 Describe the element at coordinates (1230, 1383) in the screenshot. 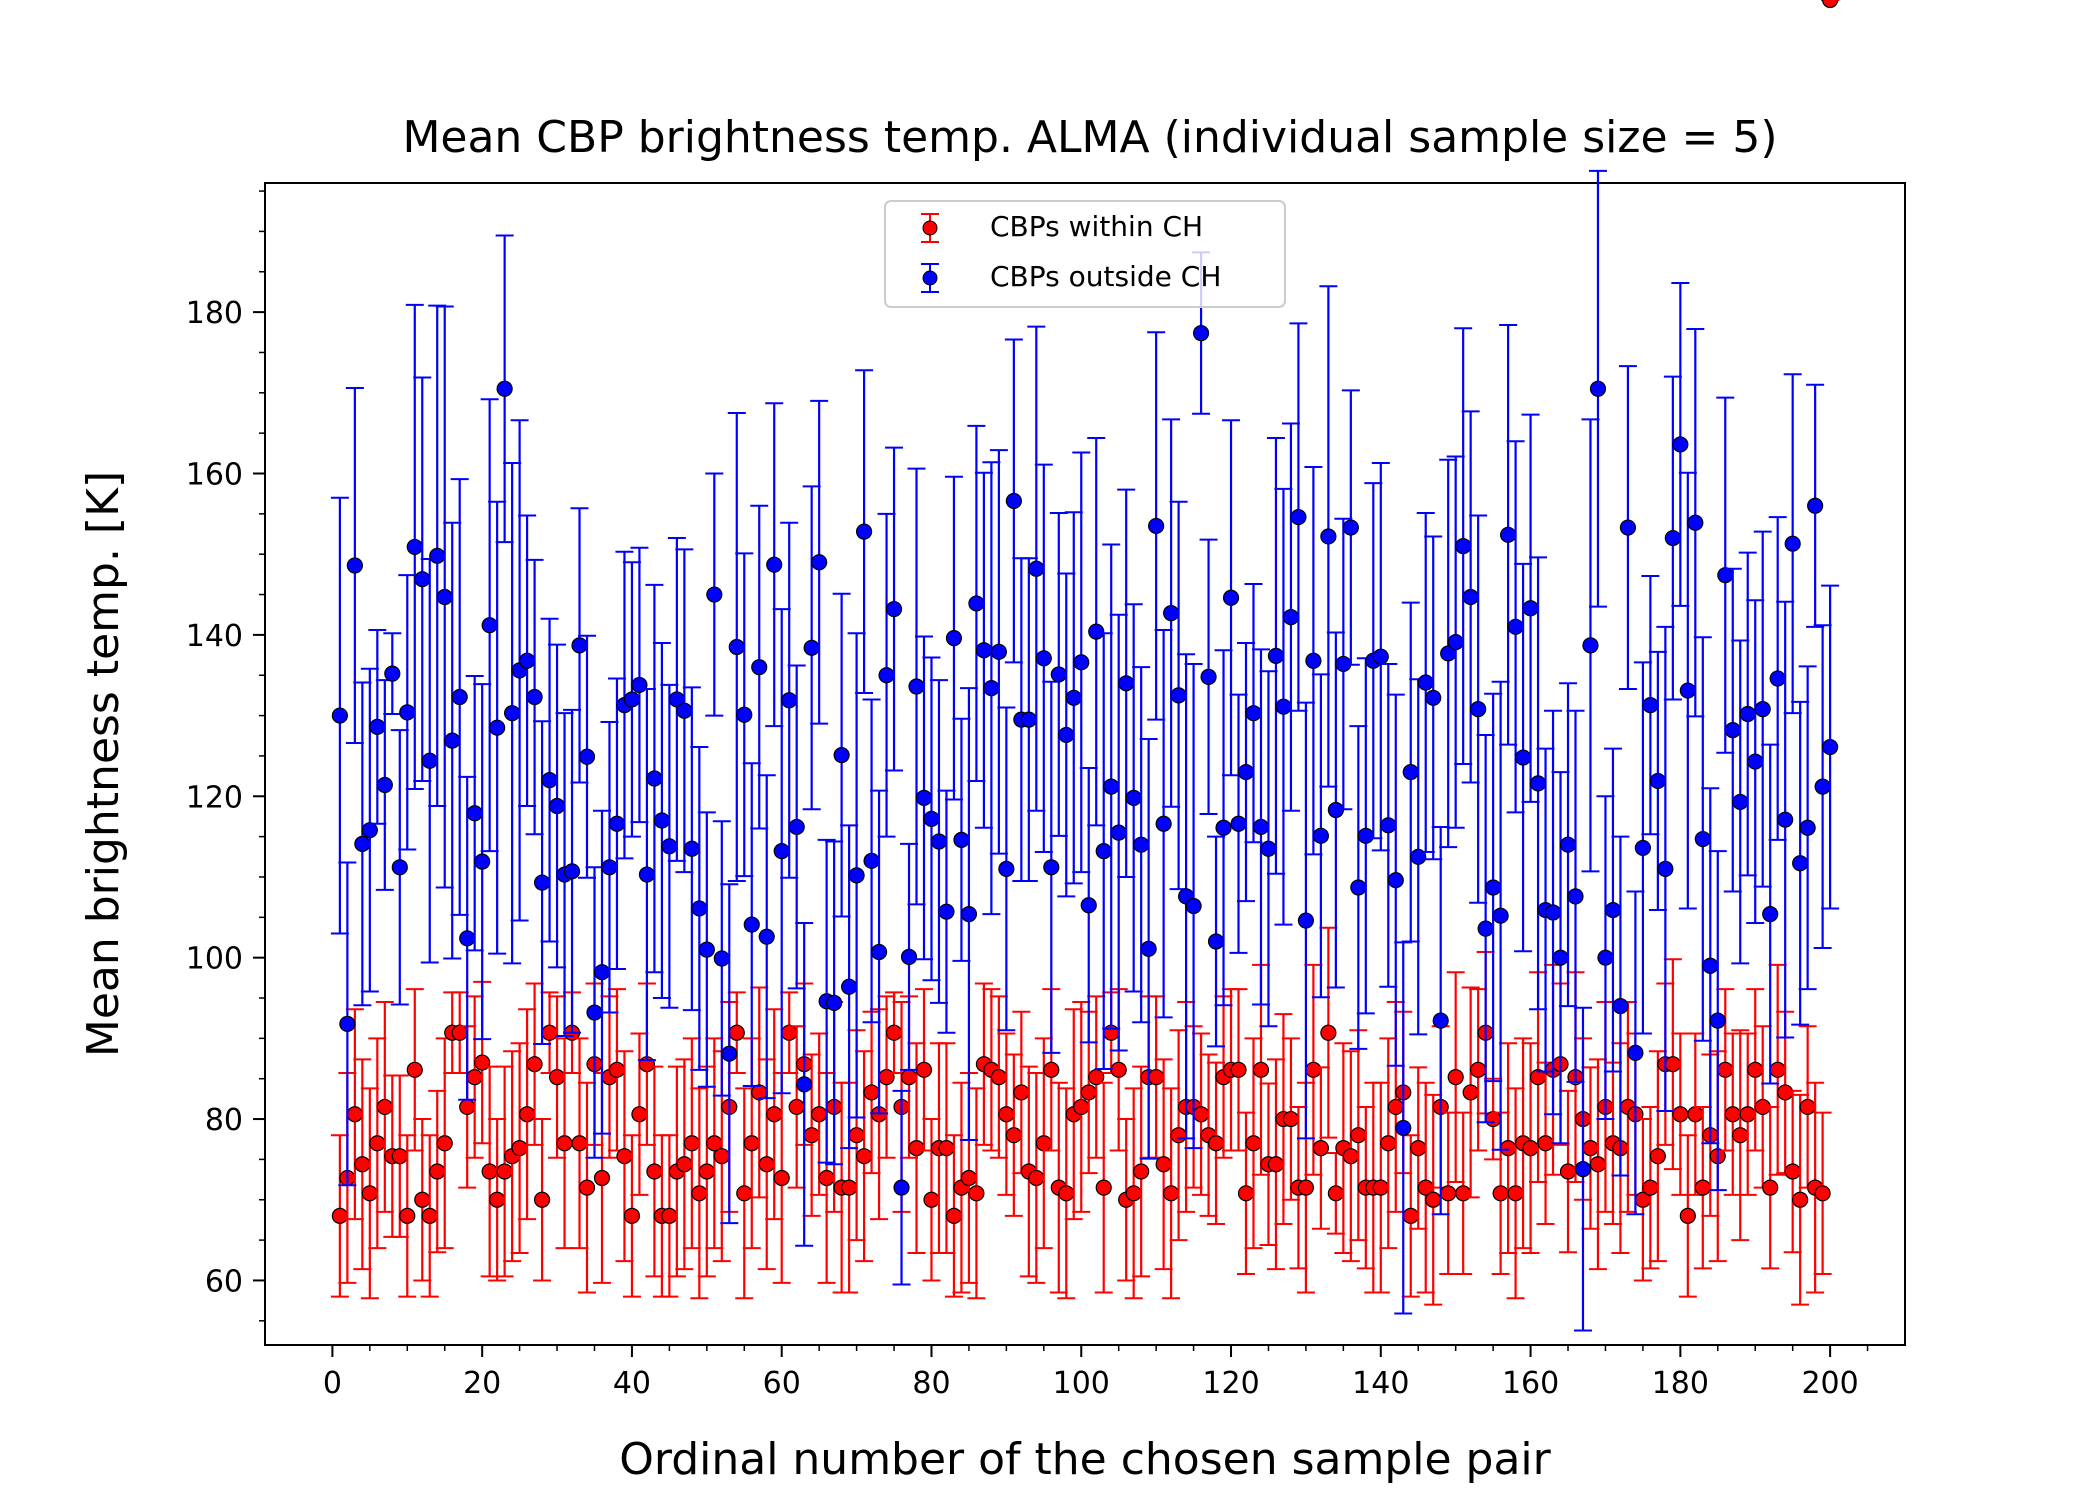

I see `x-tick-label: 120` at that location.